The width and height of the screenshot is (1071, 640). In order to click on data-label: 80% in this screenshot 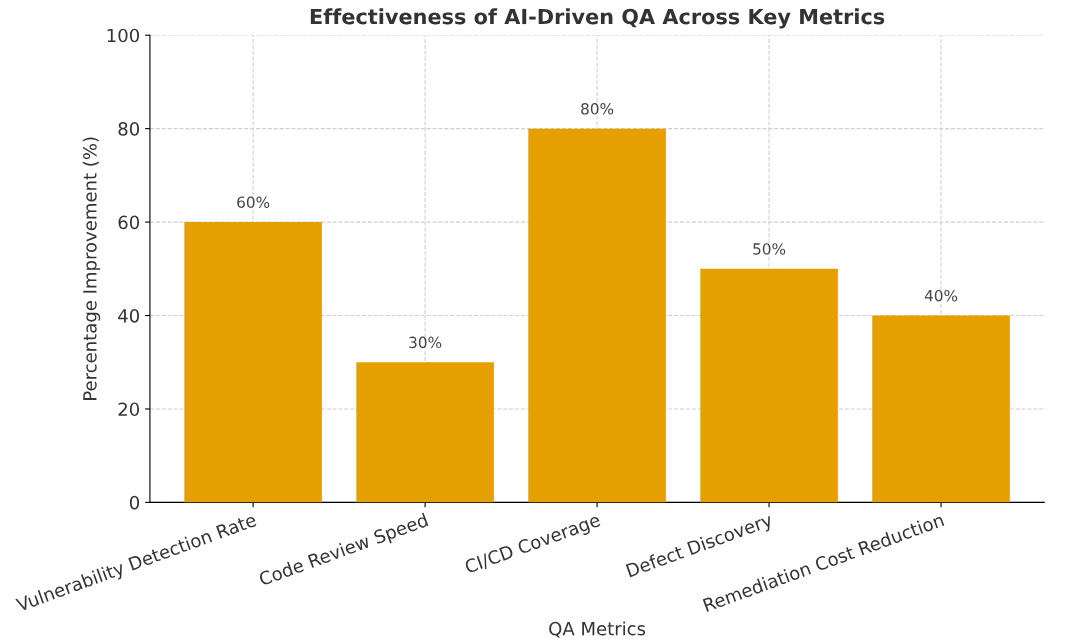, I will do `click(597, 109)`.